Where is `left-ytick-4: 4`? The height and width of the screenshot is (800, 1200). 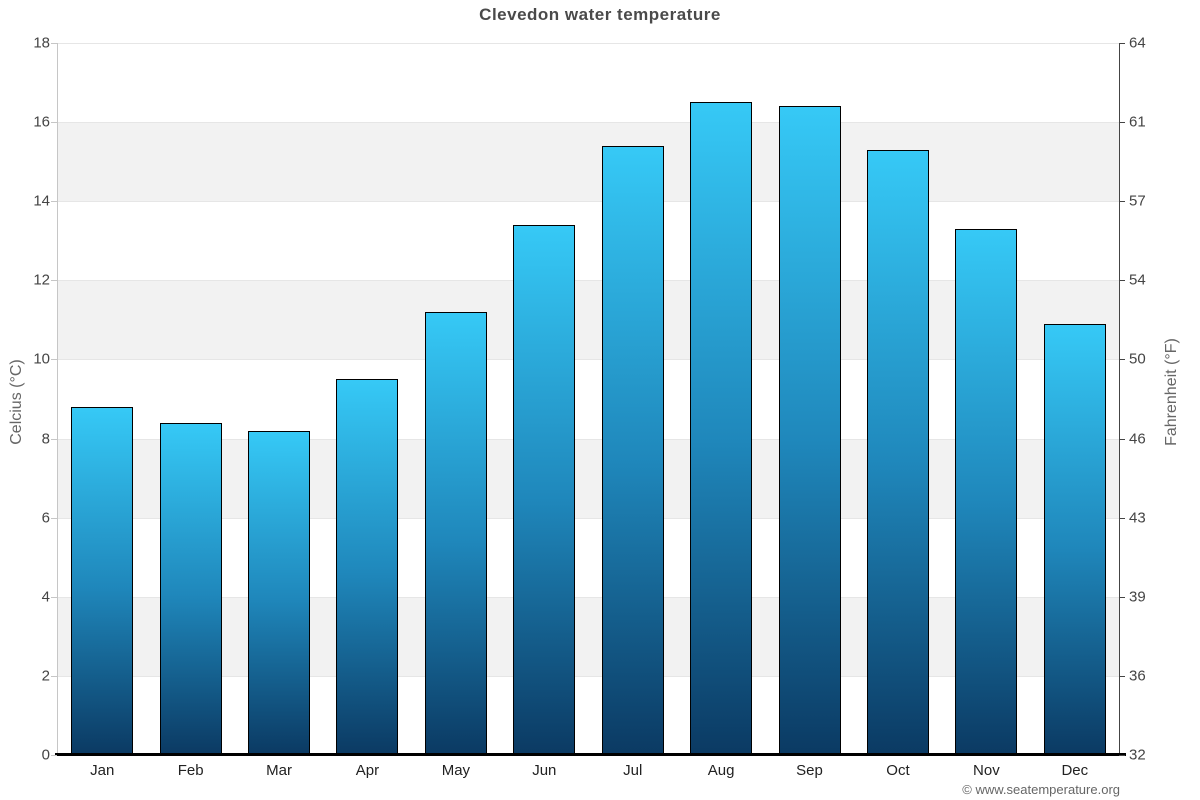
left-ytick-4: 4 is located at coordinates (45, 597).